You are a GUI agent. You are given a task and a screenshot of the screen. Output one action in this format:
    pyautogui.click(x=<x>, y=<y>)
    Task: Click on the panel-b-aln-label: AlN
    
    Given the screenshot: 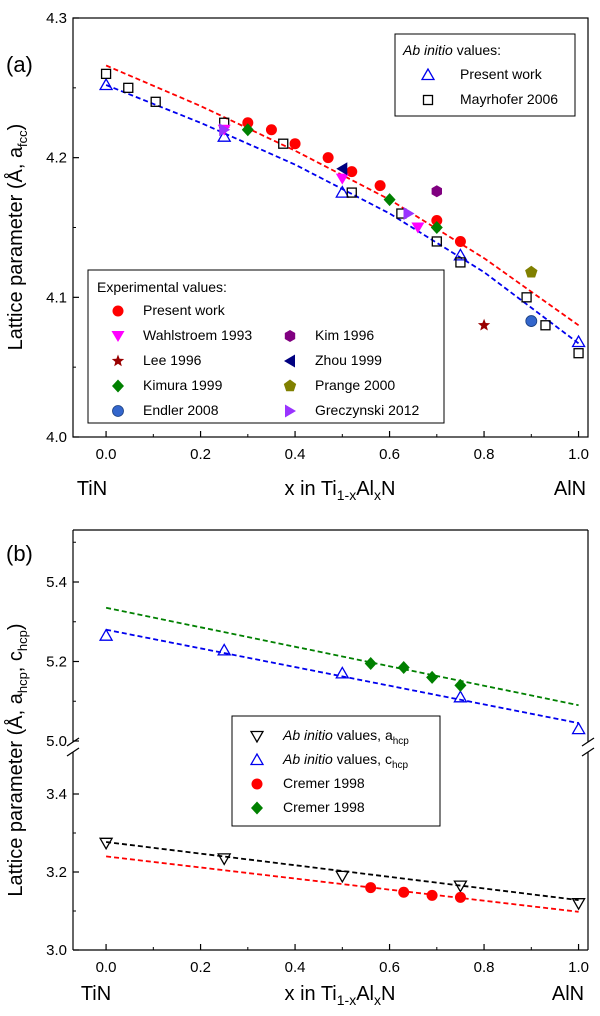 What is the action you would take?
    pyautogui.click(x=568, y=994)
    